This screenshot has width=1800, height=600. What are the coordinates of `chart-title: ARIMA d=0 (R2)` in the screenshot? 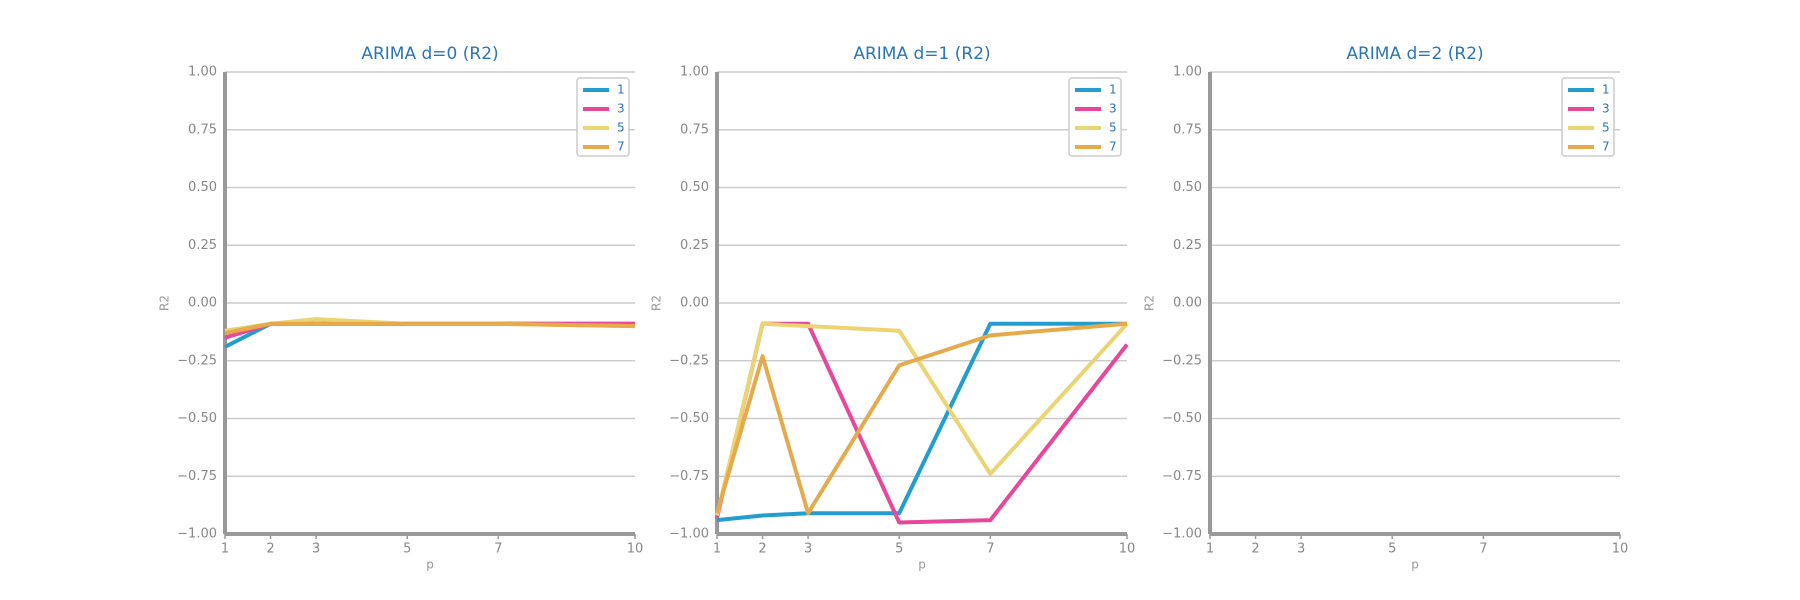 It's located at (429, 54).